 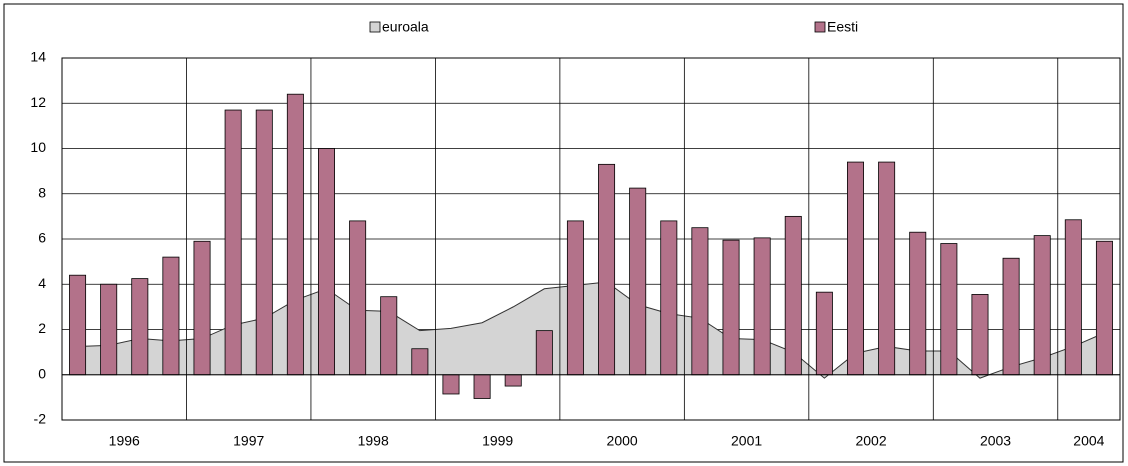 I want to click on x-tick-label: 2001, so click(x=746, y=441).